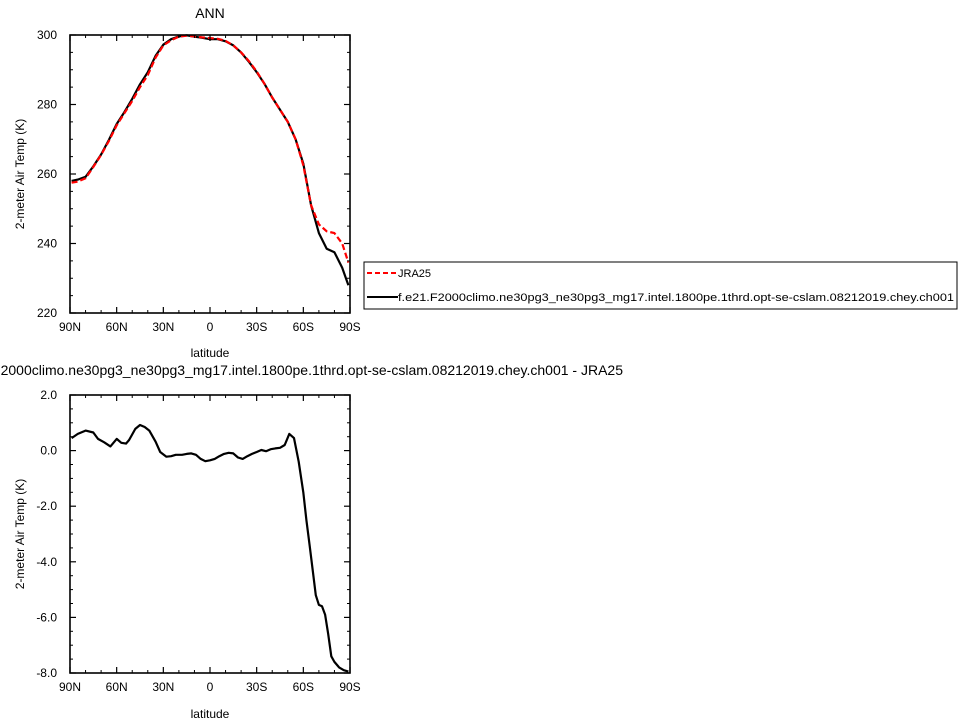  What do you see at coordinates (414, 274) in the screenshot?
I see `legend-label-jra25: JRA25` at bounding box center [414, 274].